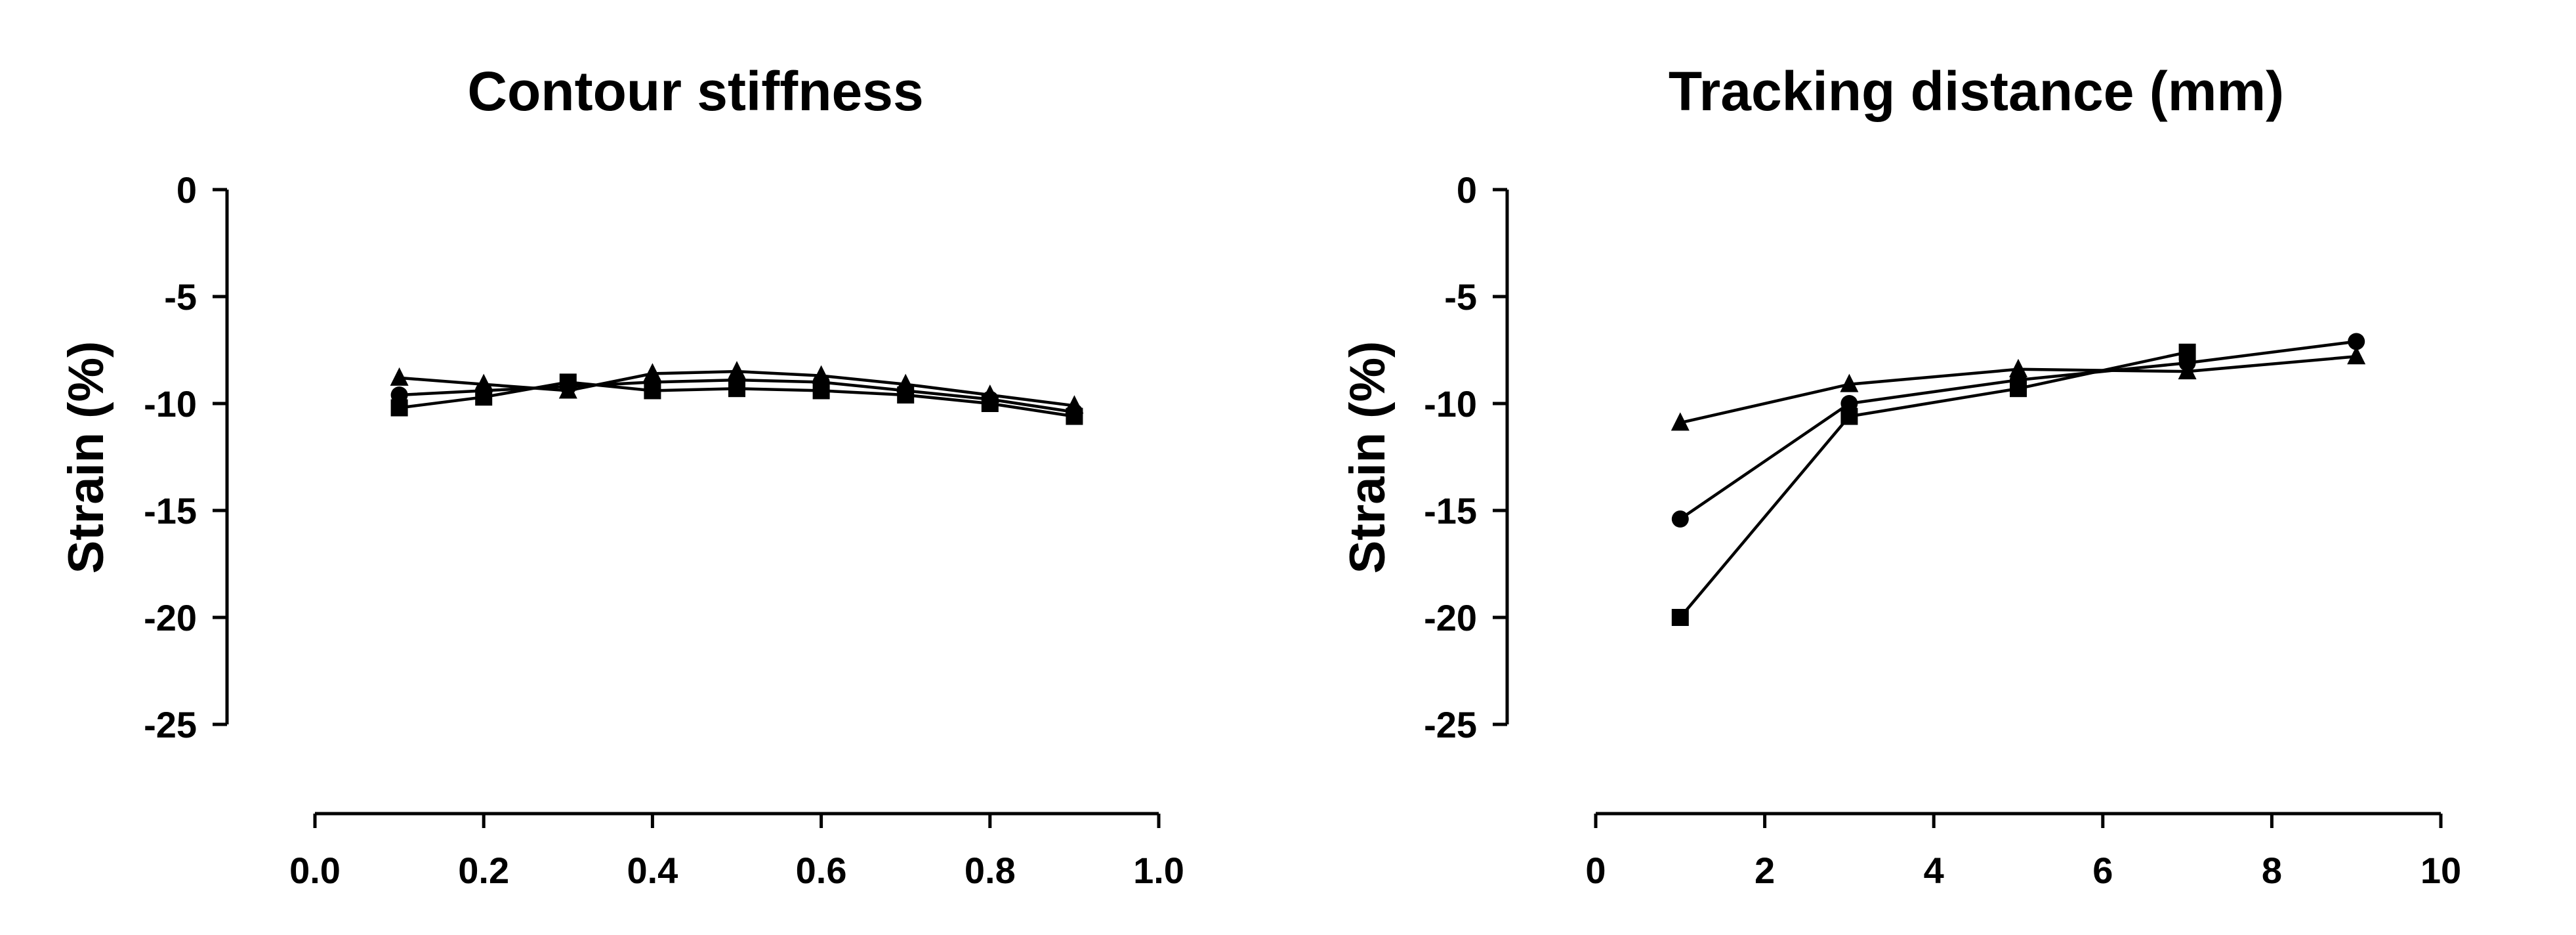 This screenshot has height=935, width=2576. I want to click on x-tick-label: 1.0, so click(1158, 871).